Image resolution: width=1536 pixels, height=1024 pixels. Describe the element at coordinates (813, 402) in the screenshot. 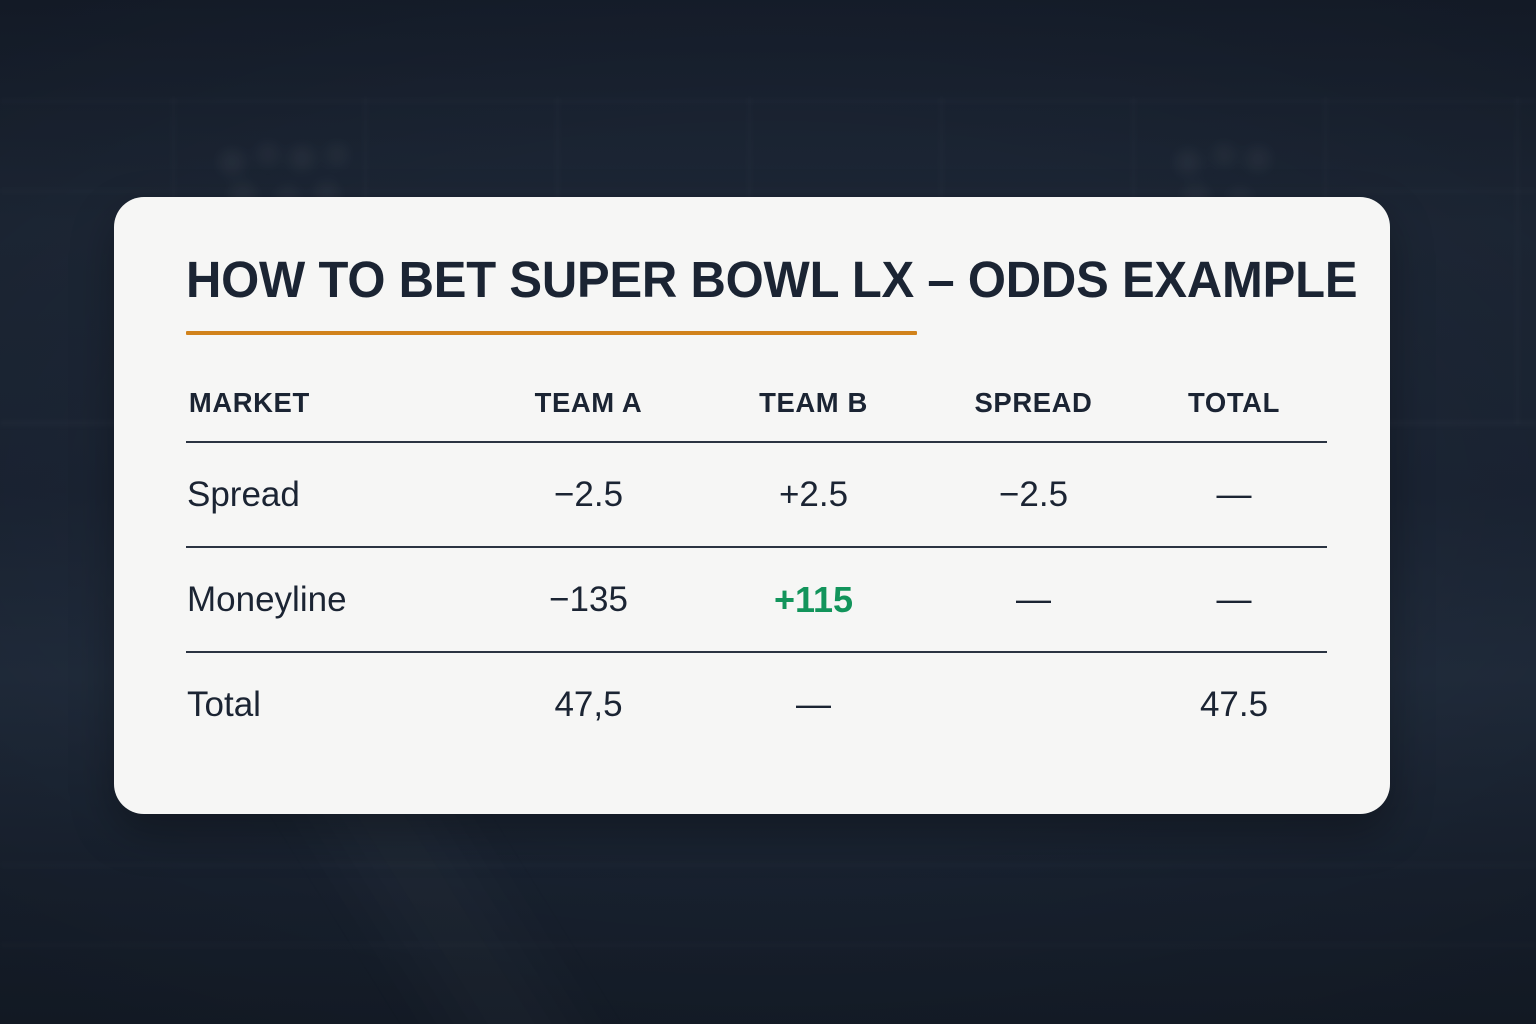

I see `column-header-team-b: TEAM B` at that location.